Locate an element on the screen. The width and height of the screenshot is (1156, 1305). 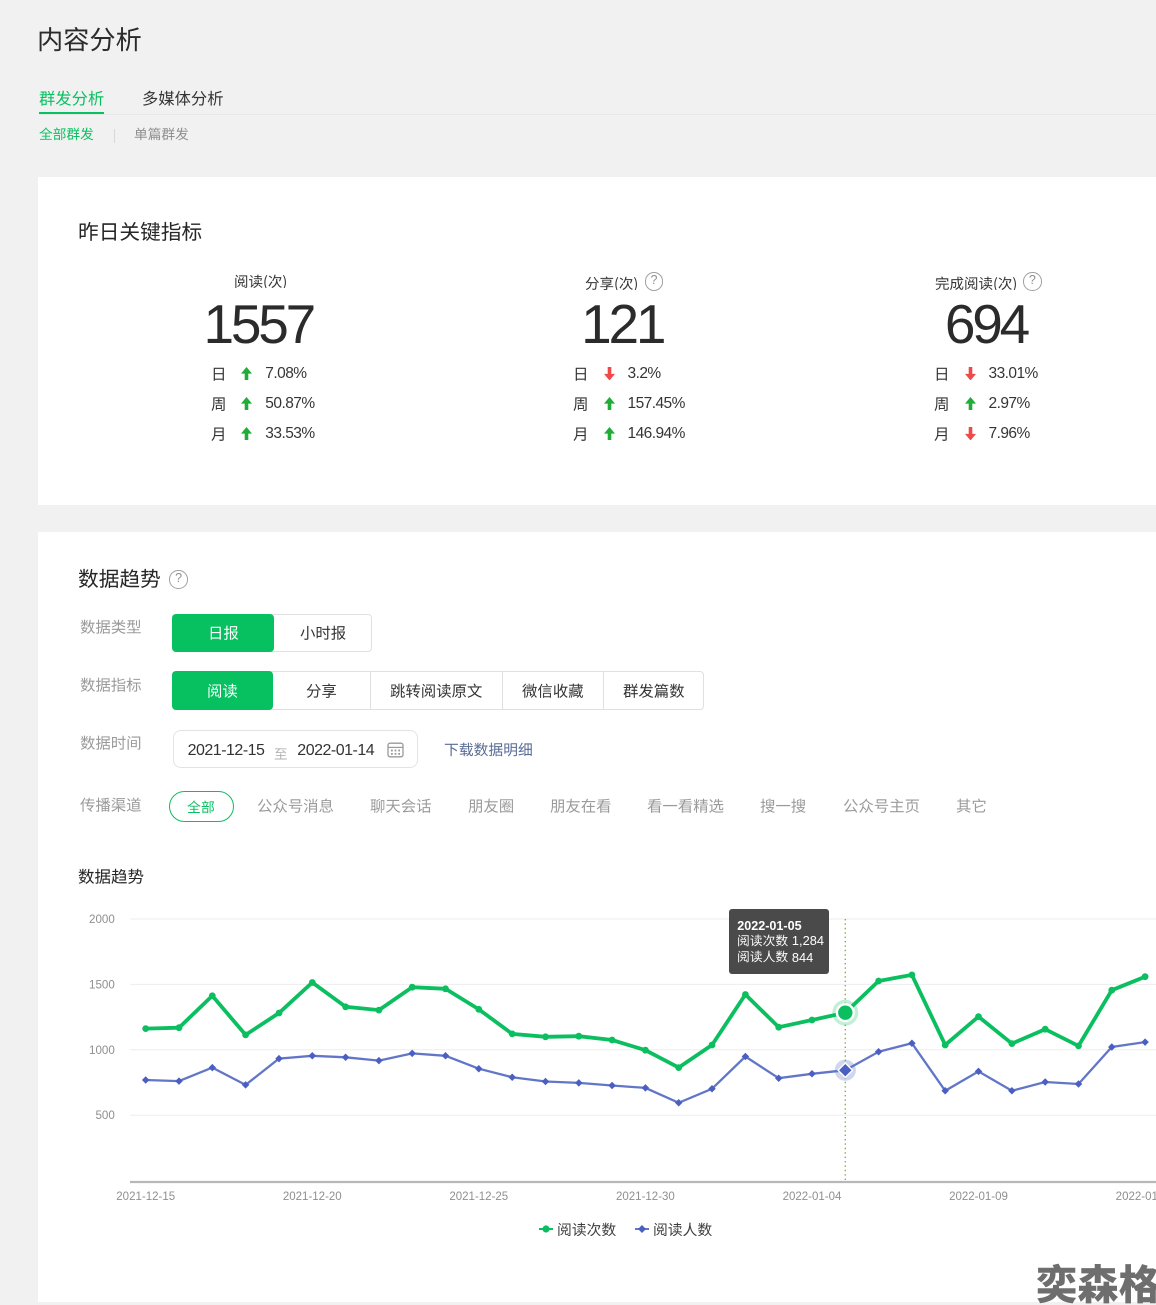
svg-text: 2021-12-30 is located at coordinates (645, 1197).